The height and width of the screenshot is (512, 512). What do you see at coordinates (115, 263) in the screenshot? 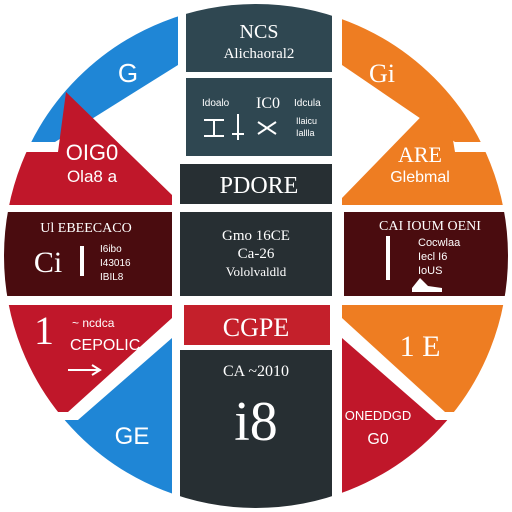
I see `mid-left-line2: I43016` at bounding box center [115, 263].